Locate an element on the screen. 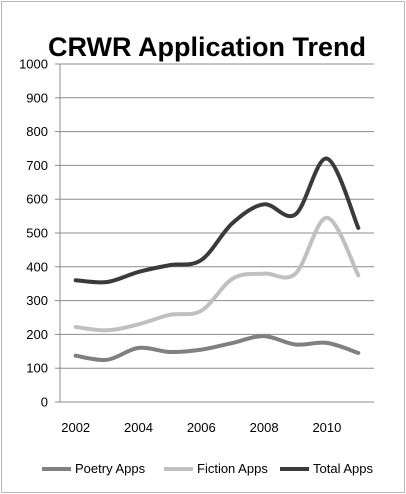 This screenshot has width=406, height=494. x-tick-label: 2004 is located at coordinates (138, 427).